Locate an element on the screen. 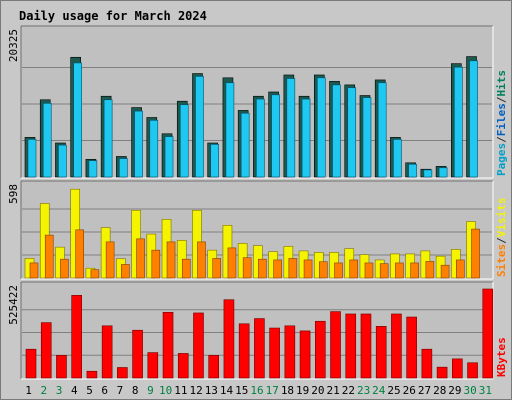 This screenshot has height=401, width=512. x-tick-label: 7 is located at coordinates (120, 390).